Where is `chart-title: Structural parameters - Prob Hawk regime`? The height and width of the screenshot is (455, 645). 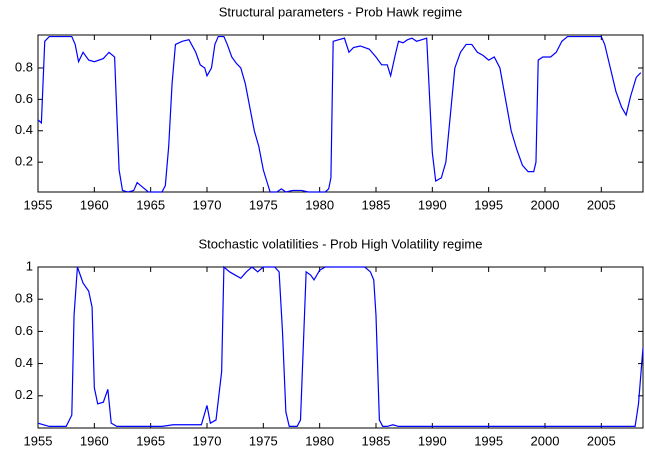
chart-title: Structural parameters - Prob Hawk regime is located at coordinates (340, 11).